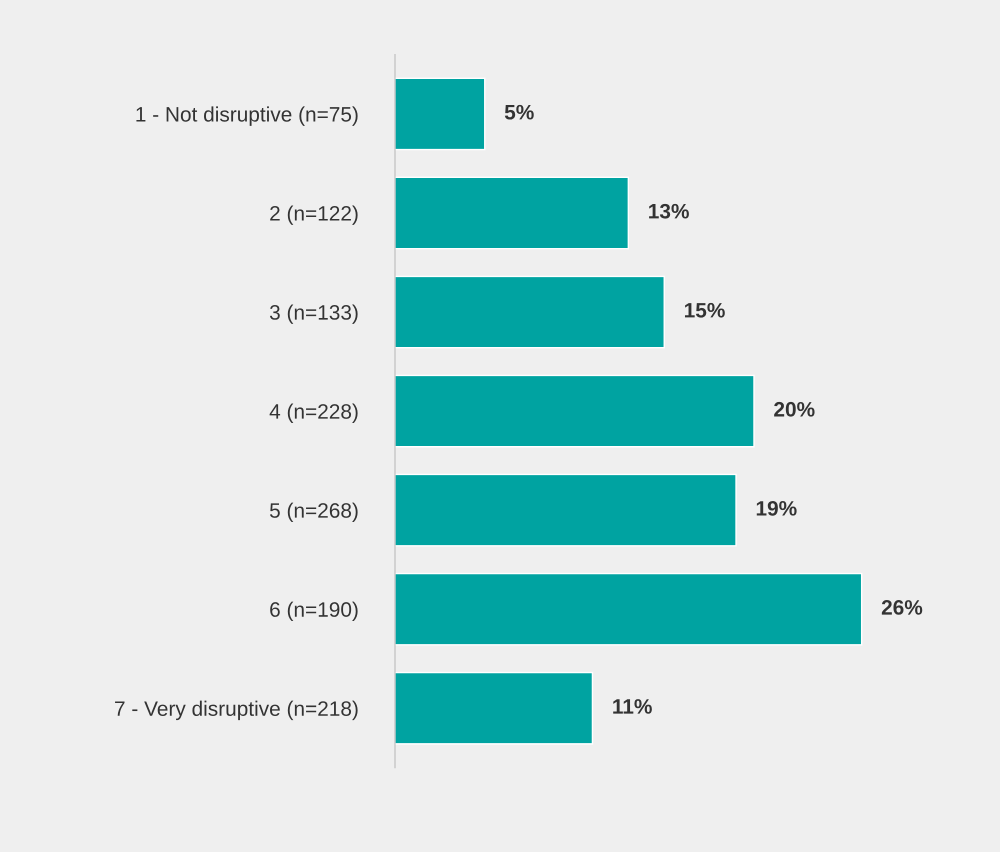 Image resolution: width=1000 pixels, height=852 pixels. What do you see at coordinates (519, 112) in the screenshot?
I see `data-label: 5%` at bounding box center [519, 112].